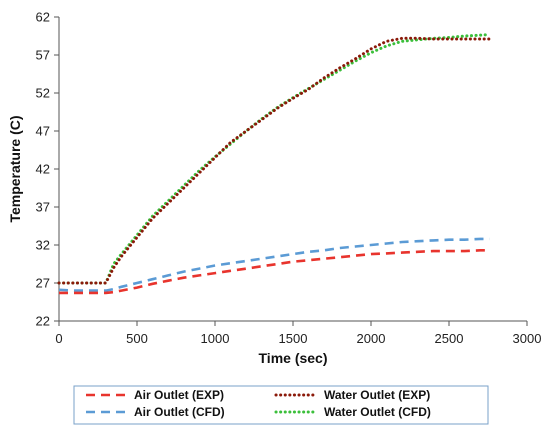 This screenshot has width=550, height=434. I want to click on x-tick-label: 0, so click(58, 338).